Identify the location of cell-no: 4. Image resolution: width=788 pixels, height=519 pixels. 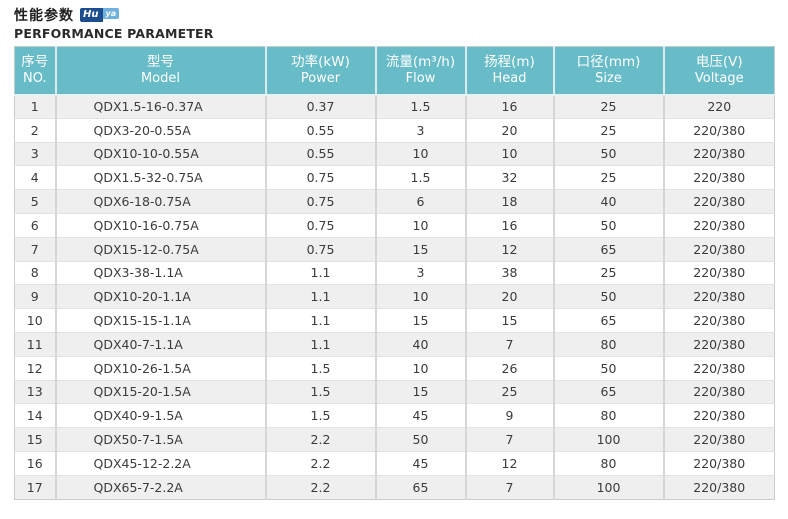
(35, 177).